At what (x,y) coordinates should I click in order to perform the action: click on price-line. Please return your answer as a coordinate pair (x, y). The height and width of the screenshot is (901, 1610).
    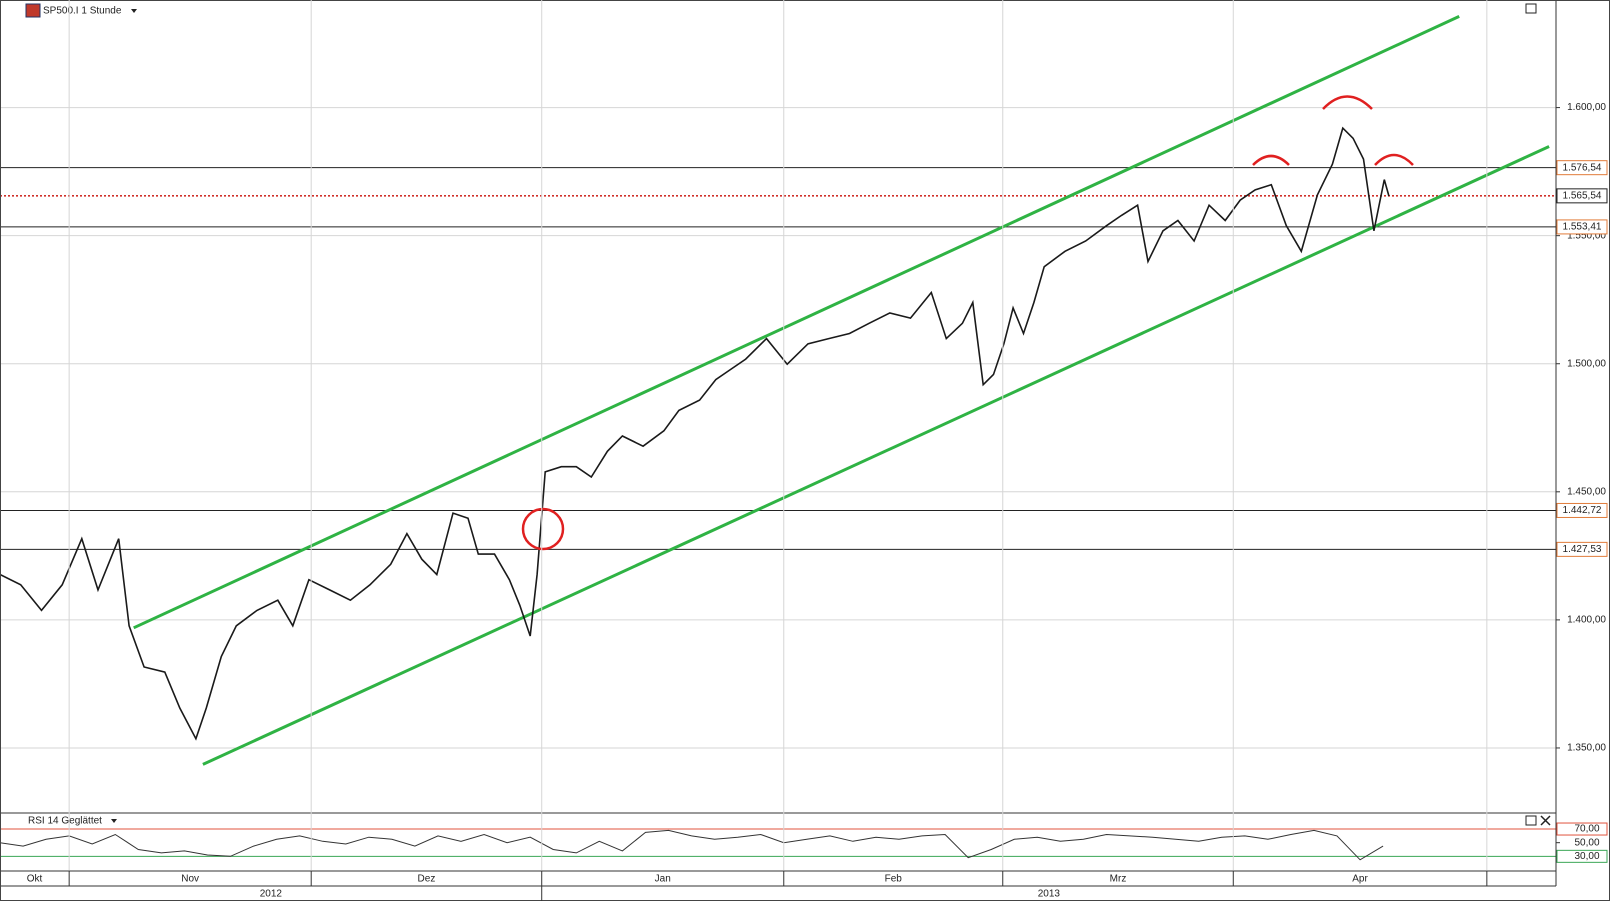
    Looking at the image, I should click on (692, 845).